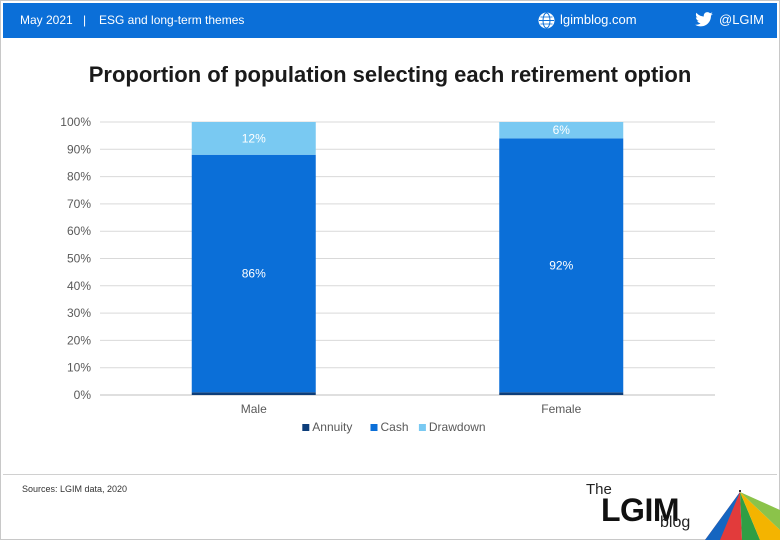  What do you see at coordinates (79, 313) in the screenshot?
I see `y-tick-label: 30%` at bounding box center [79, 313].